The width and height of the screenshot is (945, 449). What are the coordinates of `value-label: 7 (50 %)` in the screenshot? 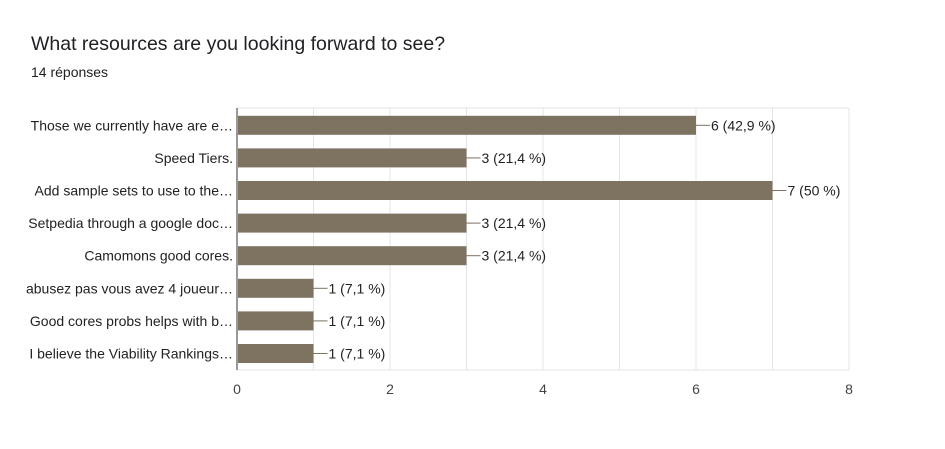 It's located at (814, 191).